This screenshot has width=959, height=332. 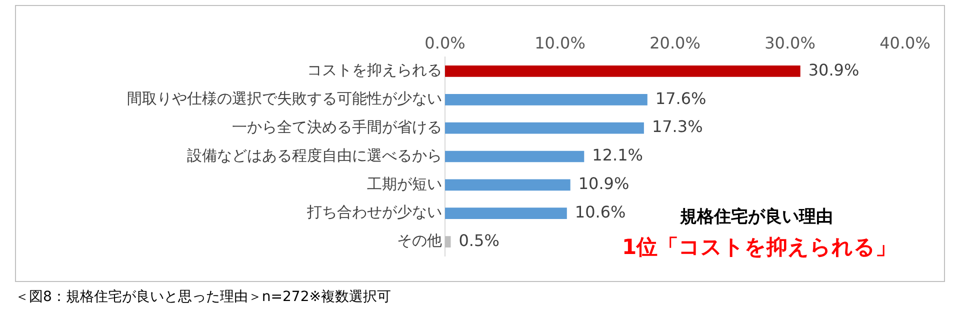 What do you see at coordinates (203, 297) in the screenshot?
I see `text: ＜図8：規格住宅が良いと思った理由＞n=272※複数選択可` at bounding box center [203, 297].